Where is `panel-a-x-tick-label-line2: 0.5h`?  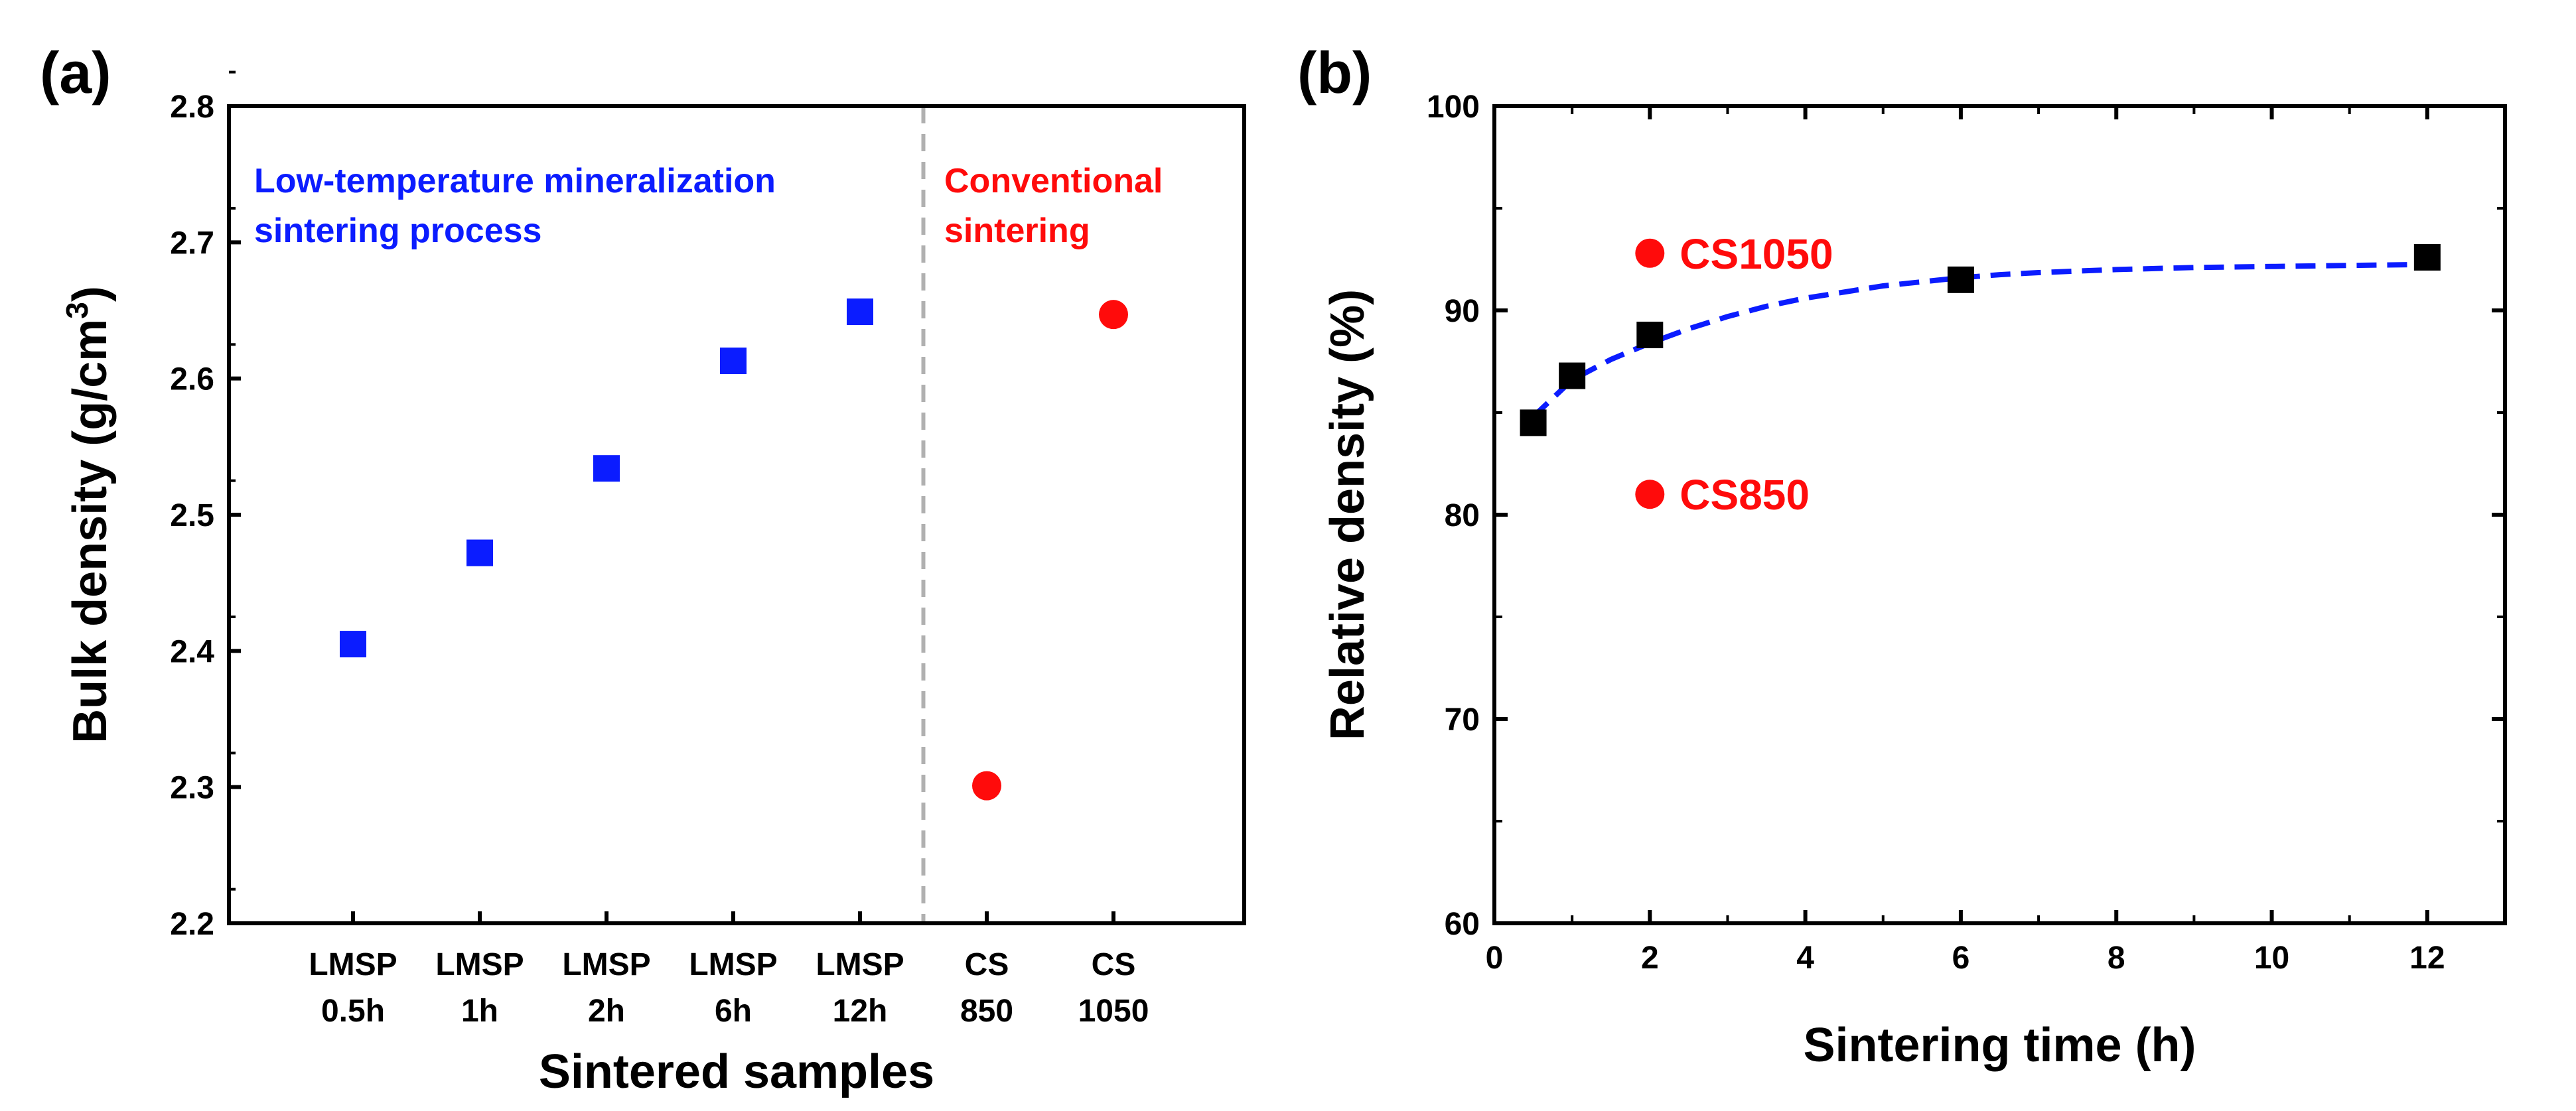
panel-a-x-tick-label-line2: 0.5h is located at coordinates (353, 1012).